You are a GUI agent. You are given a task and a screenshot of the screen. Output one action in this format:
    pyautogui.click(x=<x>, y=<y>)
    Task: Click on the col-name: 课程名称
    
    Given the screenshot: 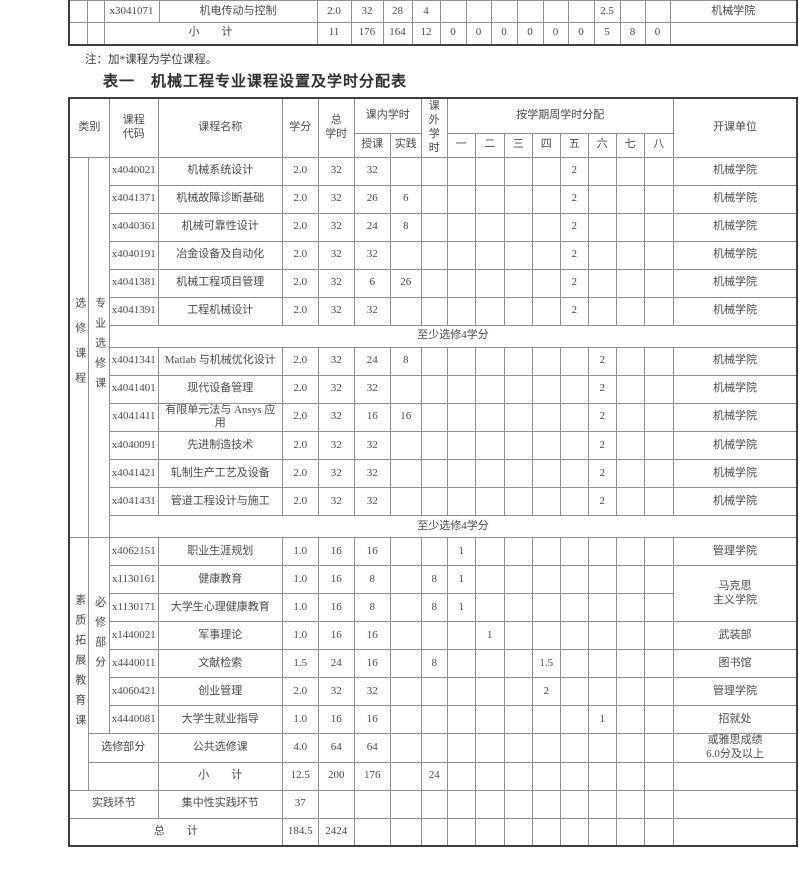 What is the action you would take?
    pyautogui.click(x=220, y=127)
    